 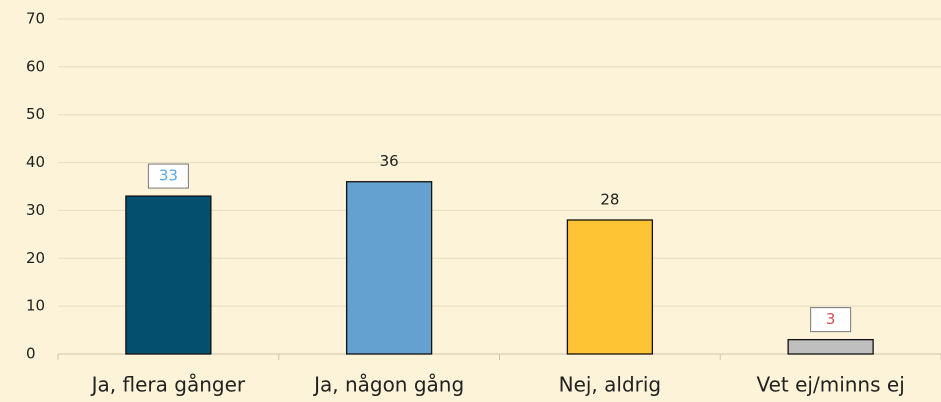 What do you see at coordinates (830, 385) in the screenshot?
I see `x-tick-label: Vet ej/minns ej` at bounding box center [830, 385].